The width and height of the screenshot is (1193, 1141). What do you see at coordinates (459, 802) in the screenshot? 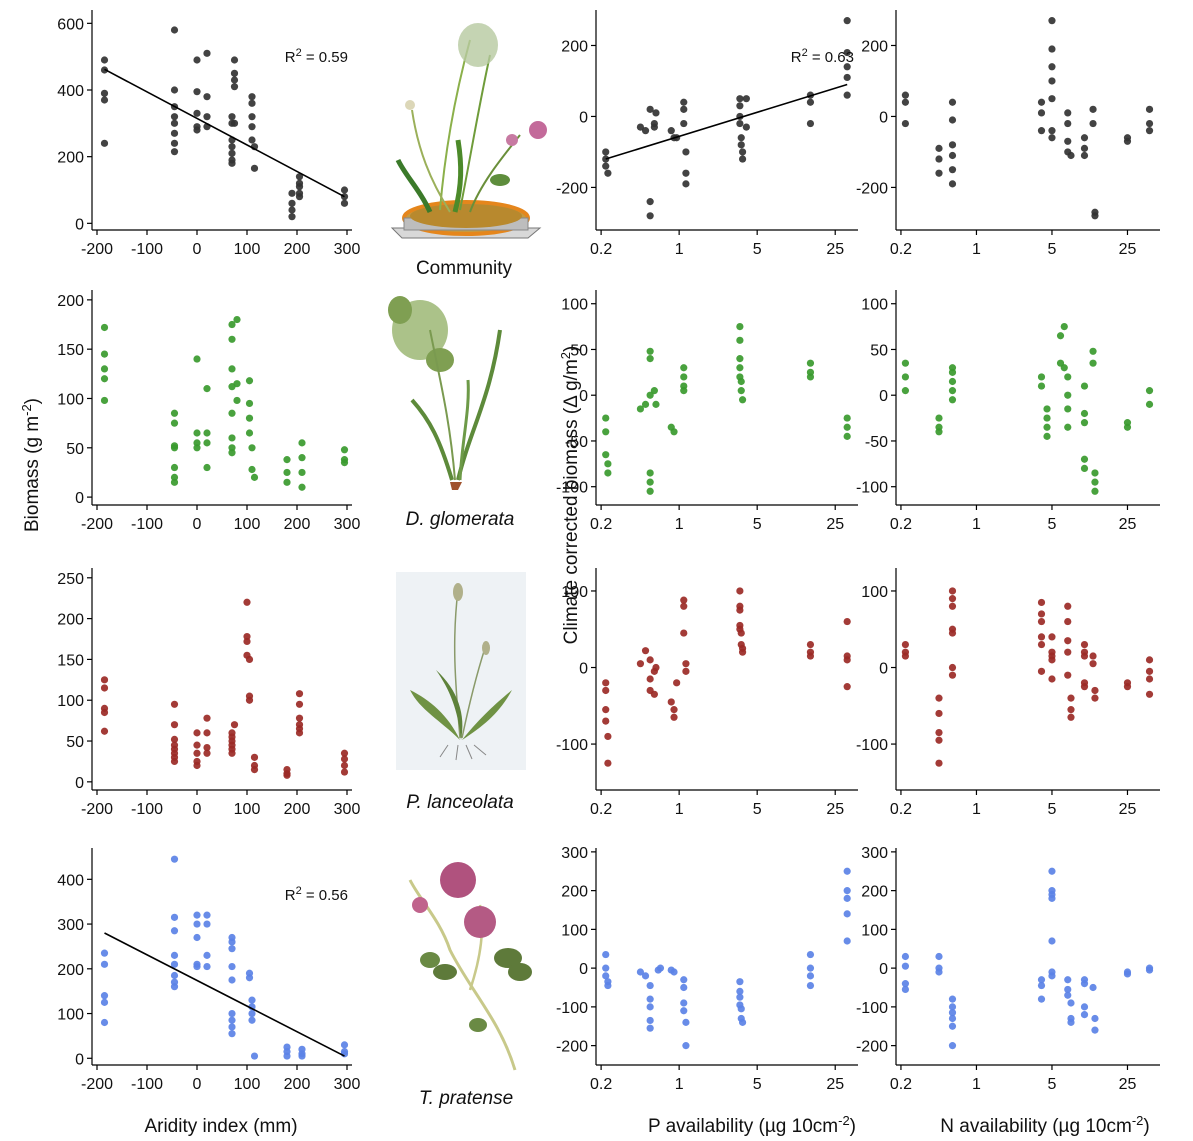
I see `species-label-plantago: P. lanceolata` at bounding box center [459, 802].